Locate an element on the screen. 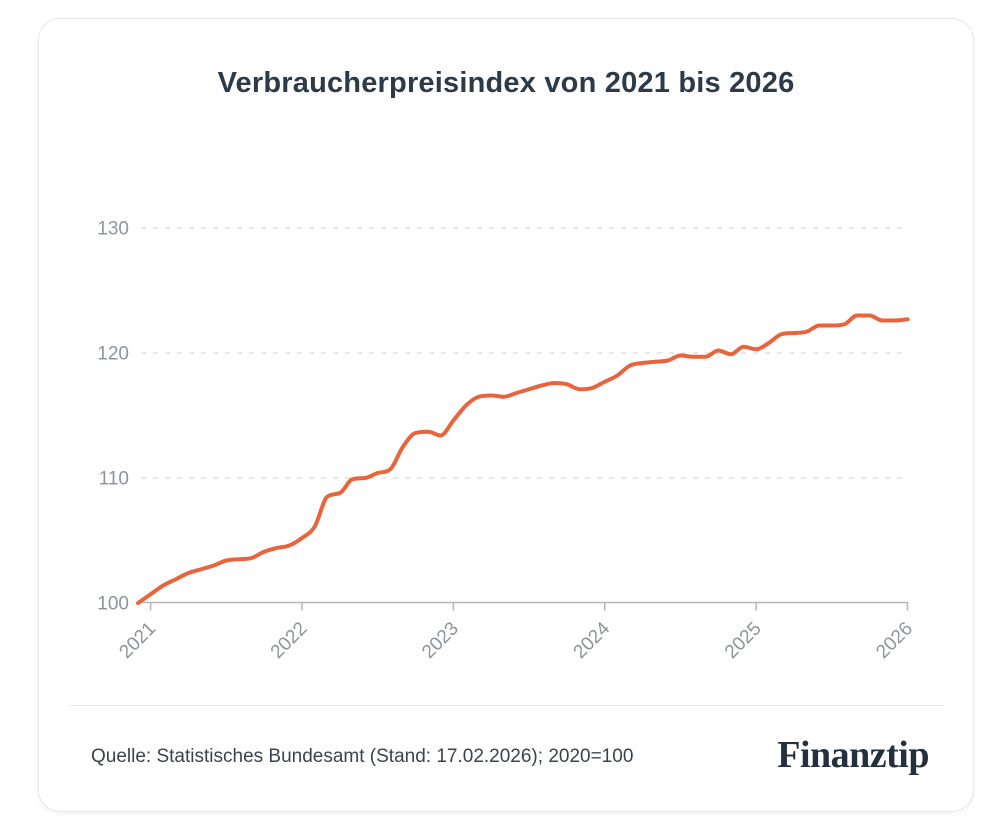 The width and height of the screenshot is (1008, 833). x-tick-label: 2021 is located at coordinates (137, 640).